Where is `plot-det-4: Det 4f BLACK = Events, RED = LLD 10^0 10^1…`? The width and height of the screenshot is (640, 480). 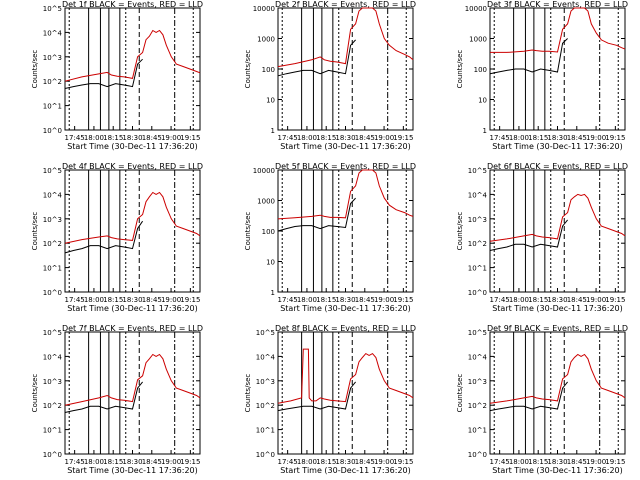
plot-det-4: Det 4f BLACK = Events, RED = LLD 10^0 10^1… is located at coordinates (117, 237).